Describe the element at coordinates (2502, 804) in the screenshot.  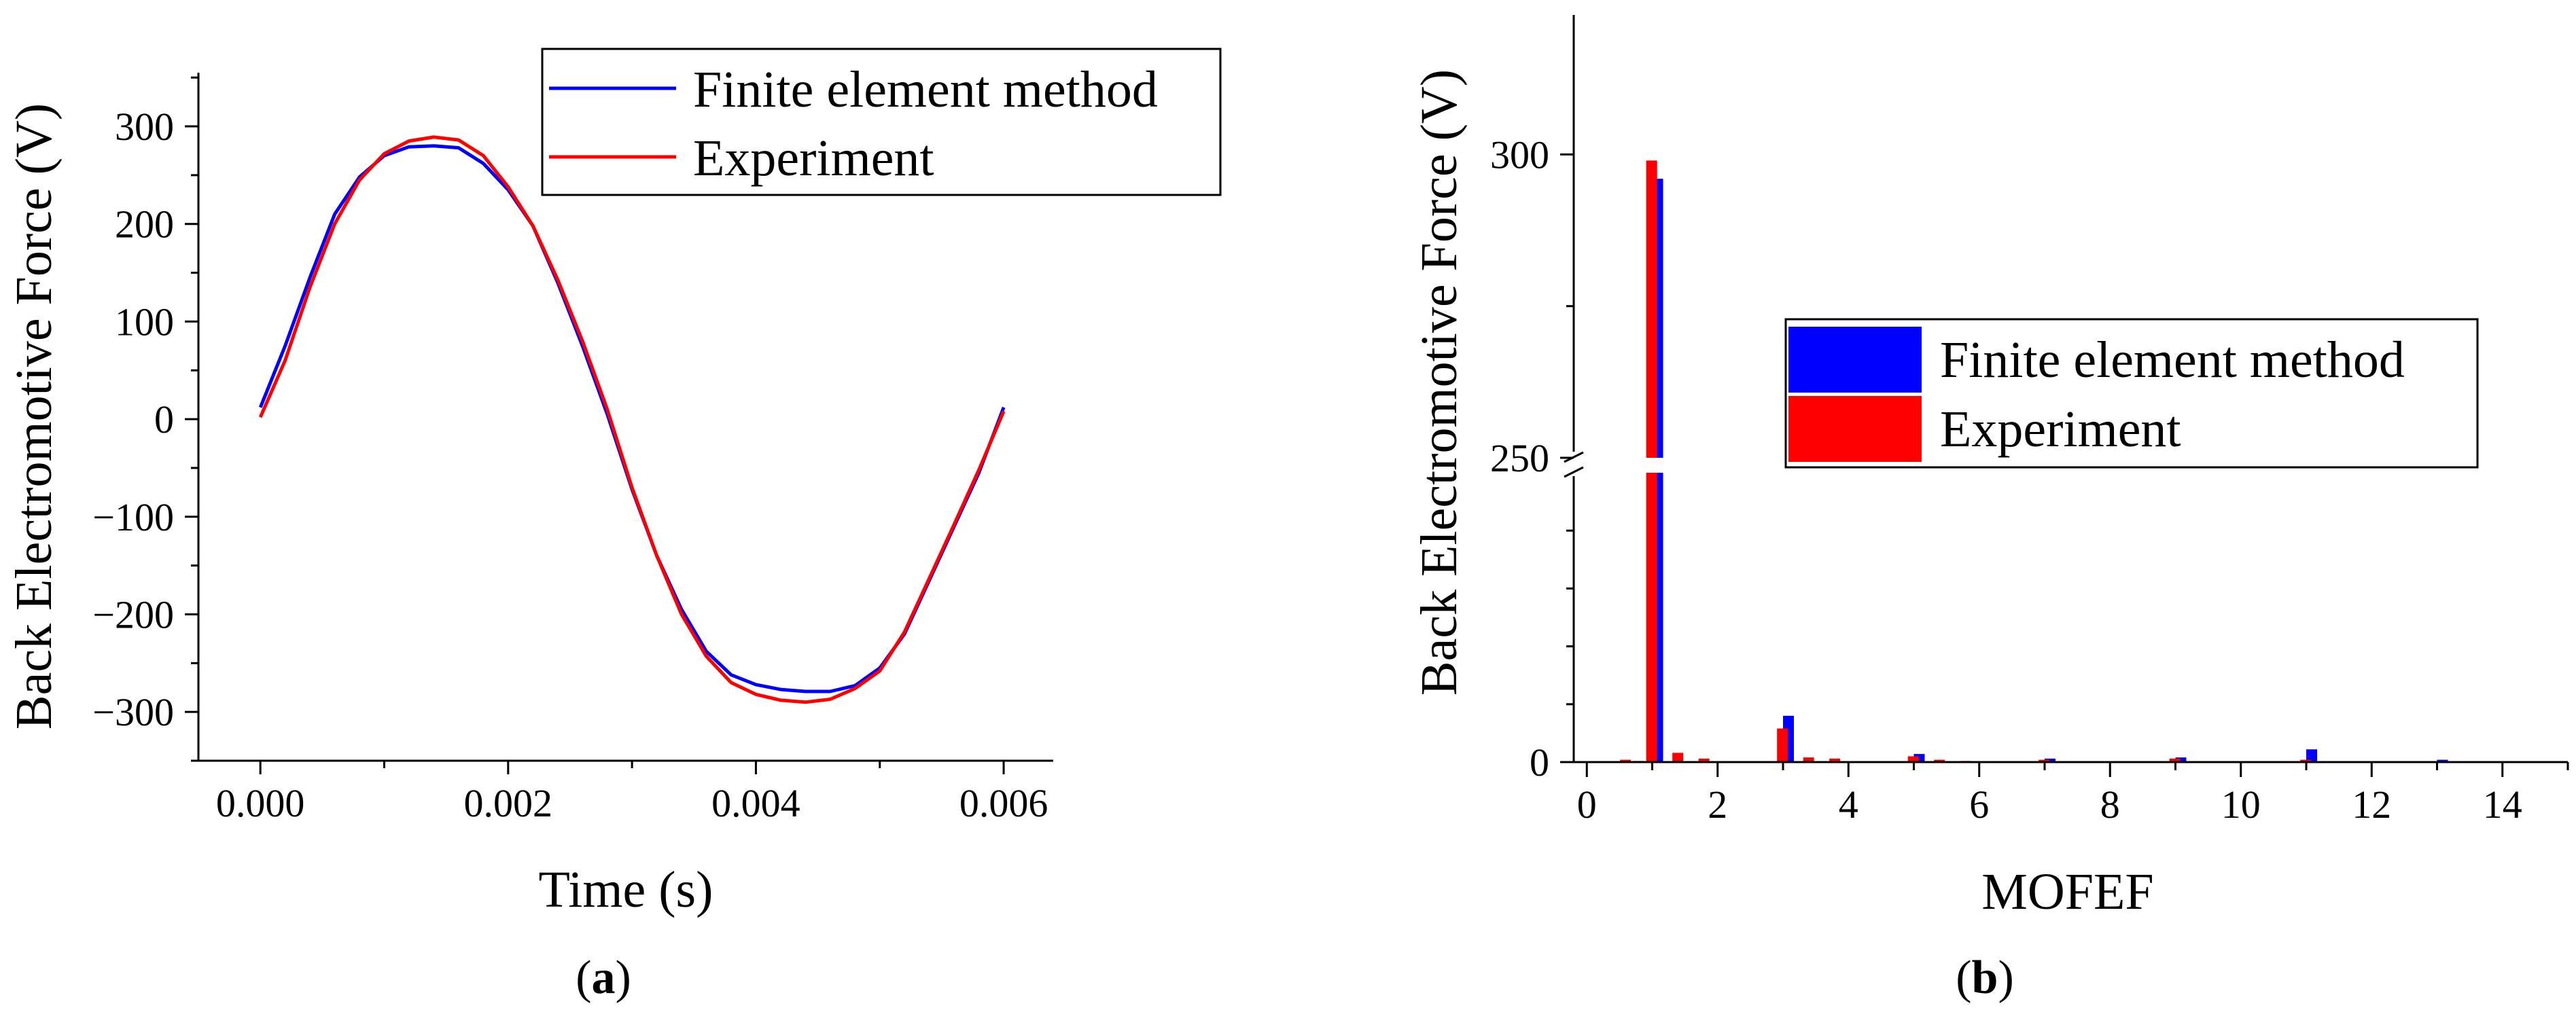
I see `panel-b-x-tick-label: 14` at that location.